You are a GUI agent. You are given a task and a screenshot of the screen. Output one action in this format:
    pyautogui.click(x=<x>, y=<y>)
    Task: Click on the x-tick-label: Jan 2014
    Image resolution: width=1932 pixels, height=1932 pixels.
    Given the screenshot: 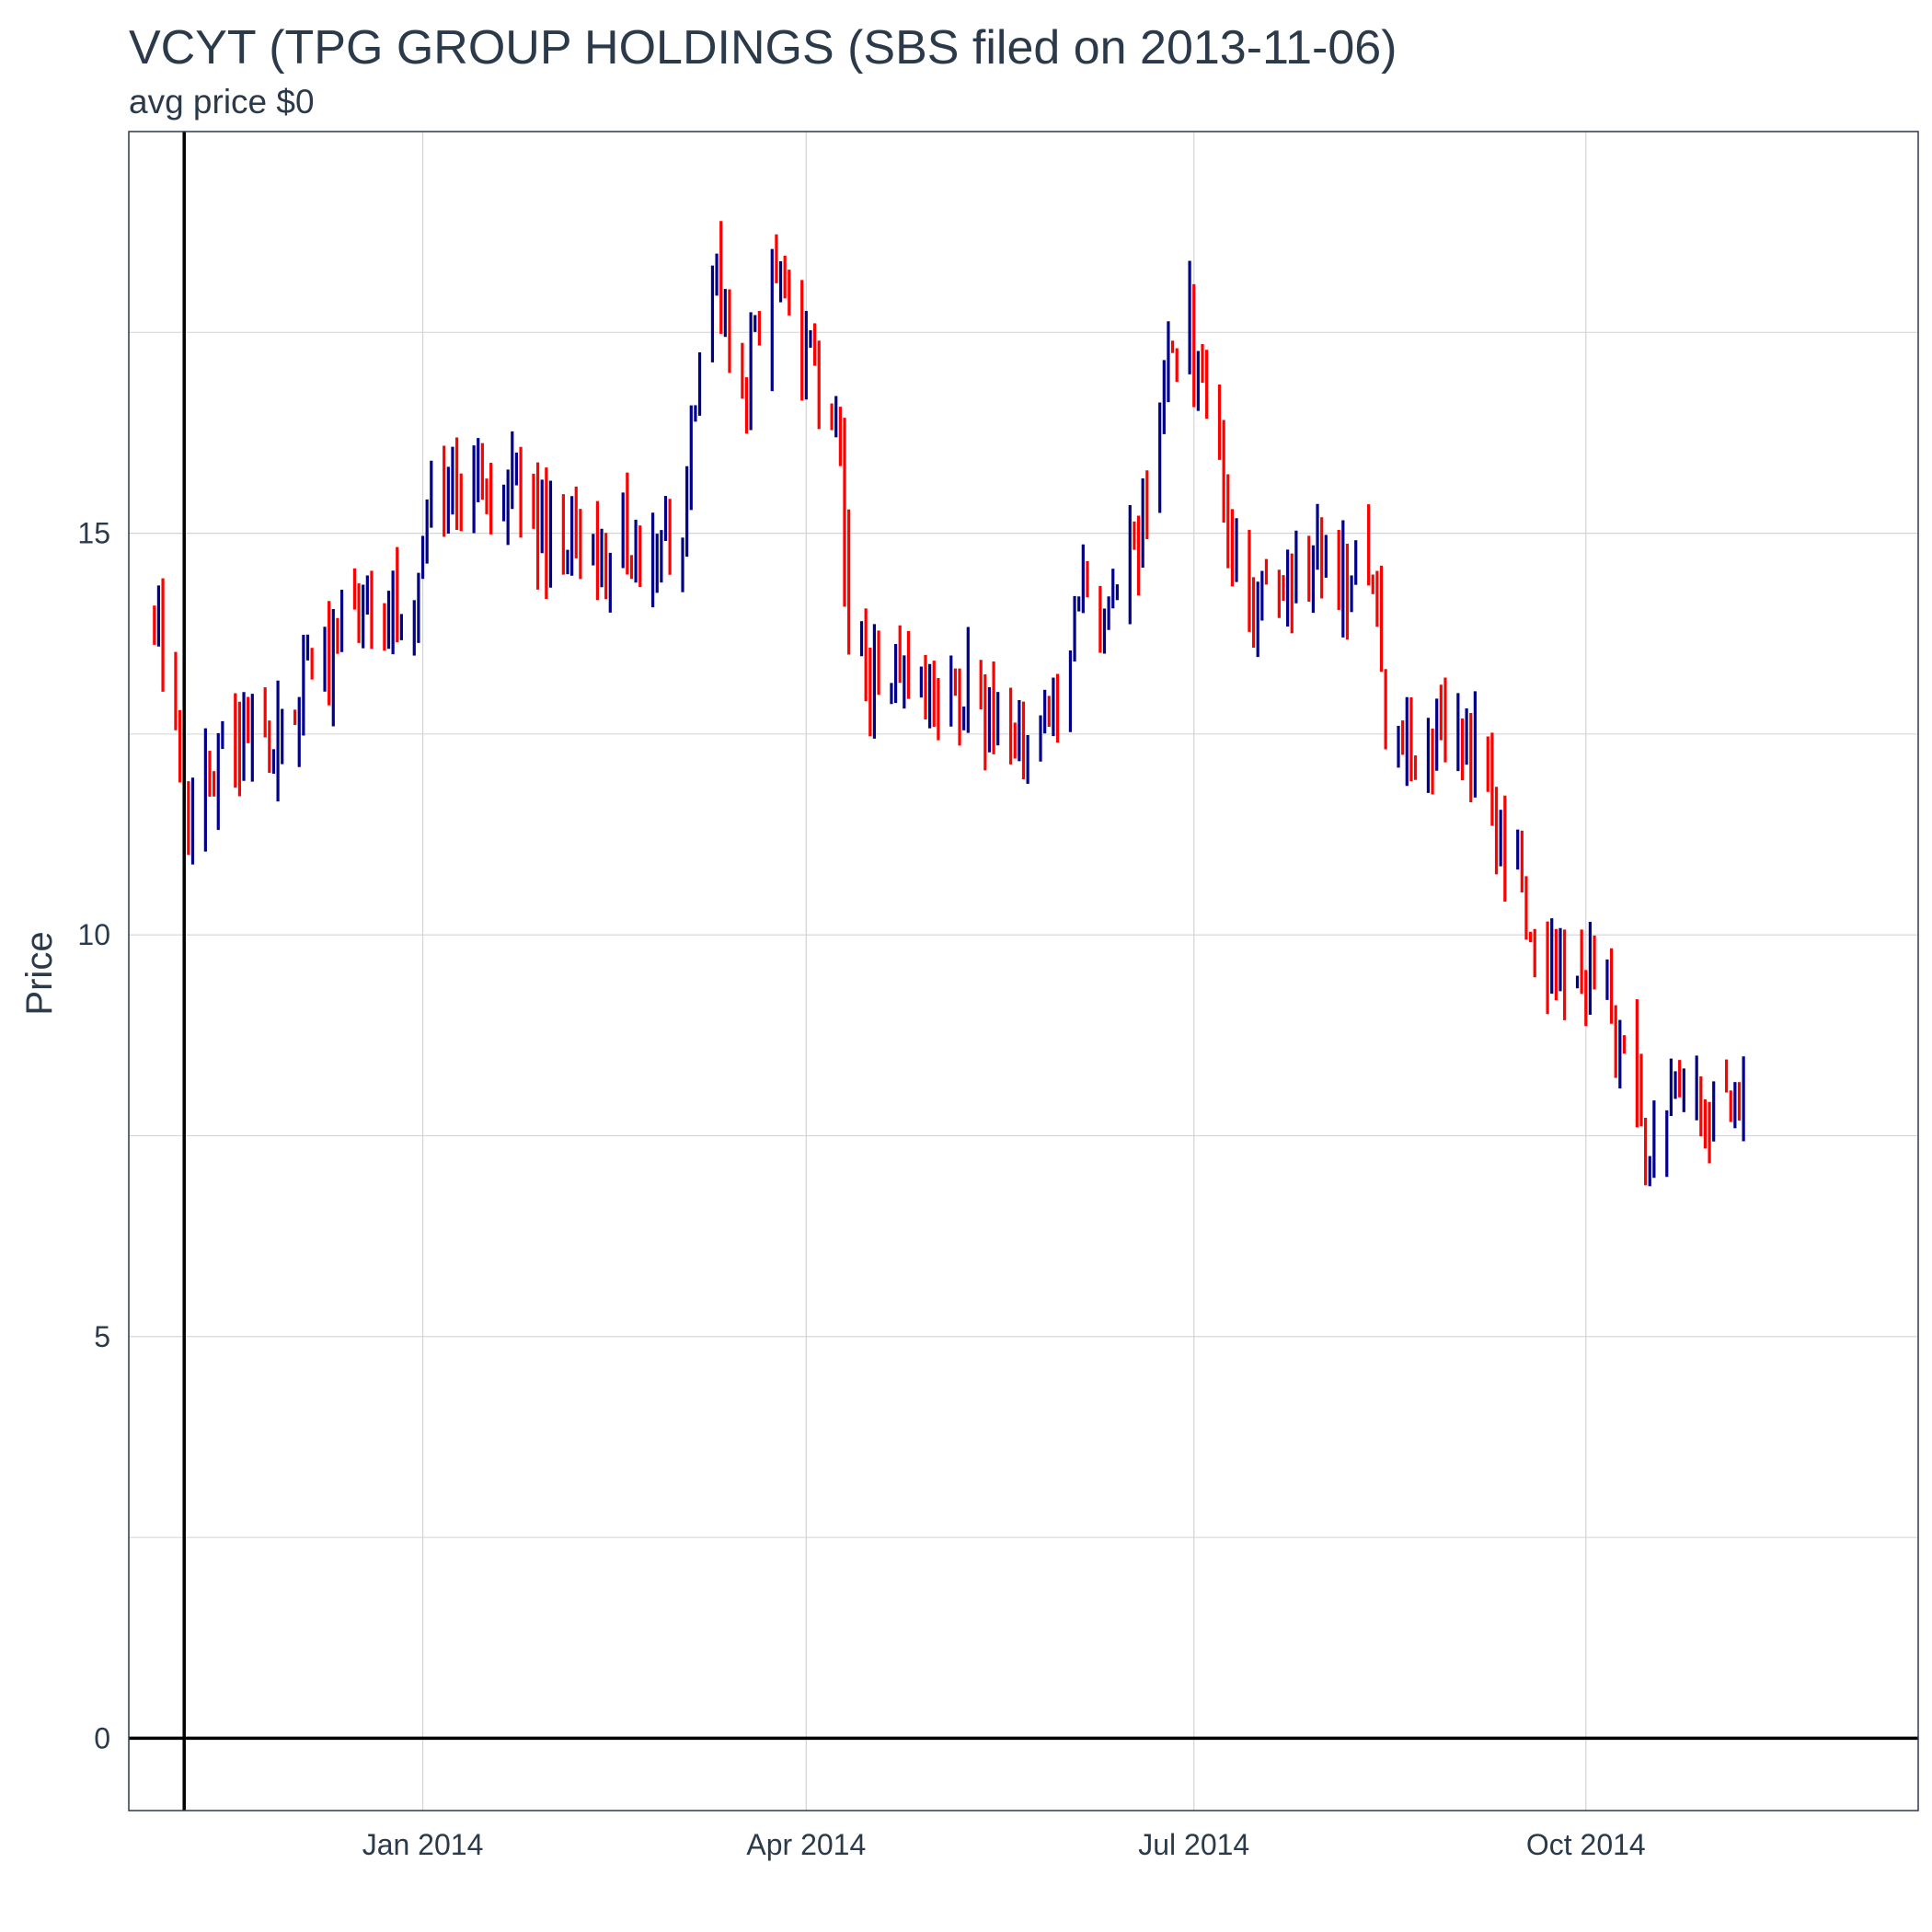 What is the action you would take?
    pyautogui.click(x=423, y=1844)
    